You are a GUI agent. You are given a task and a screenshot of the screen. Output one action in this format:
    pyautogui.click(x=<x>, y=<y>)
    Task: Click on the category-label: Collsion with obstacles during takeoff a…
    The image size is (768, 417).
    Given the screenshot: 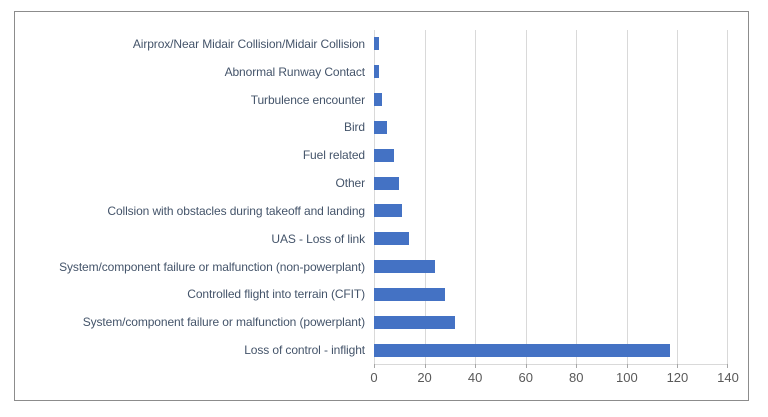 What is the action you would take?
    pyautogui.click(x=236, y=210)
    